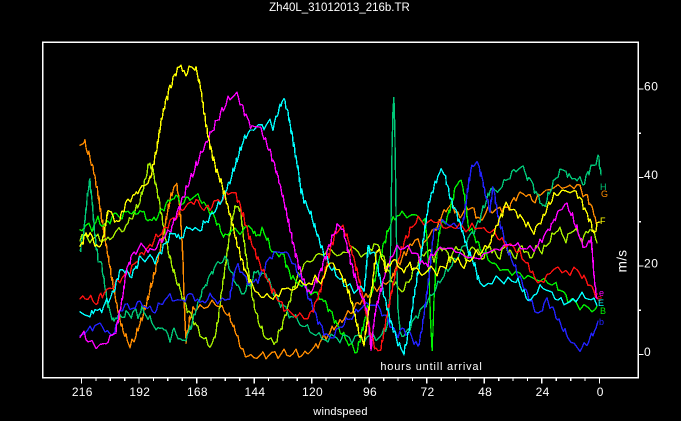 This screenshot has width=681, height=421. Describe the element at coordinates (339, 412) in the screenshot. I see `svg-text: windspeed` at that location.